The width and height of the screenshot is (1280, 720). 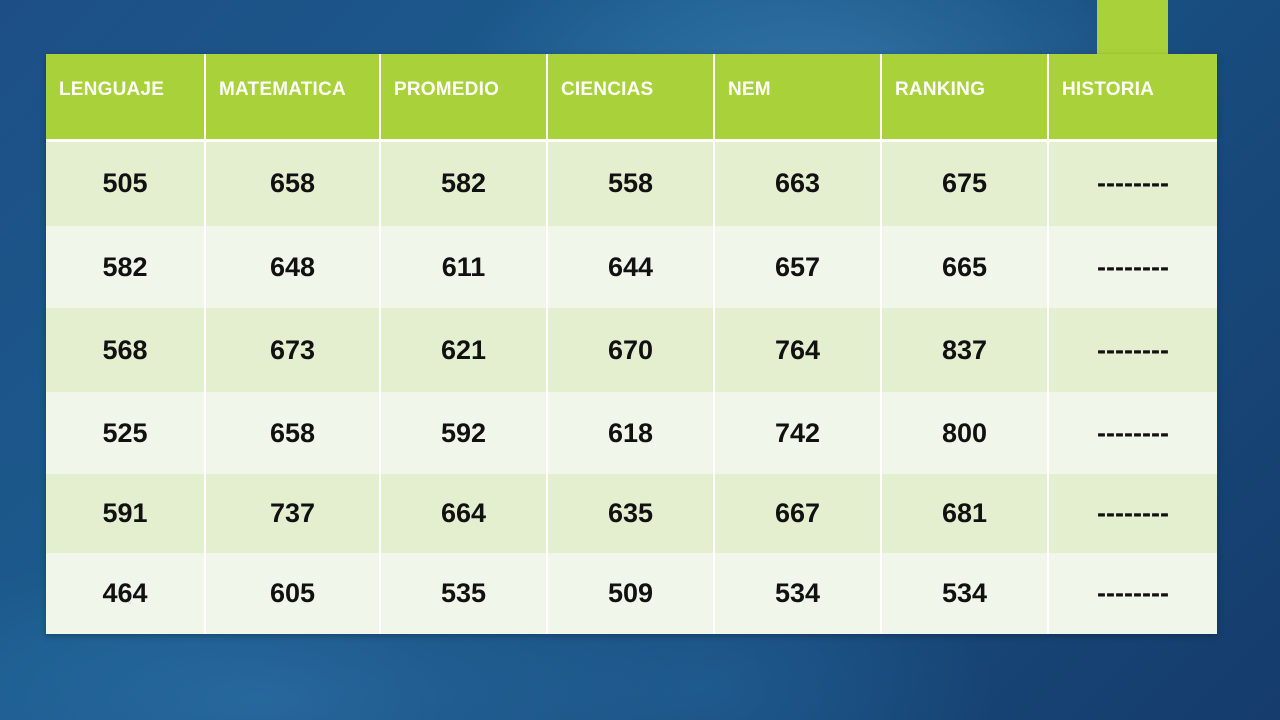 What do you see at coordinates (1132, 28) in the screenshot?
I see `accent-tab` at bounding box center [1132, 28].